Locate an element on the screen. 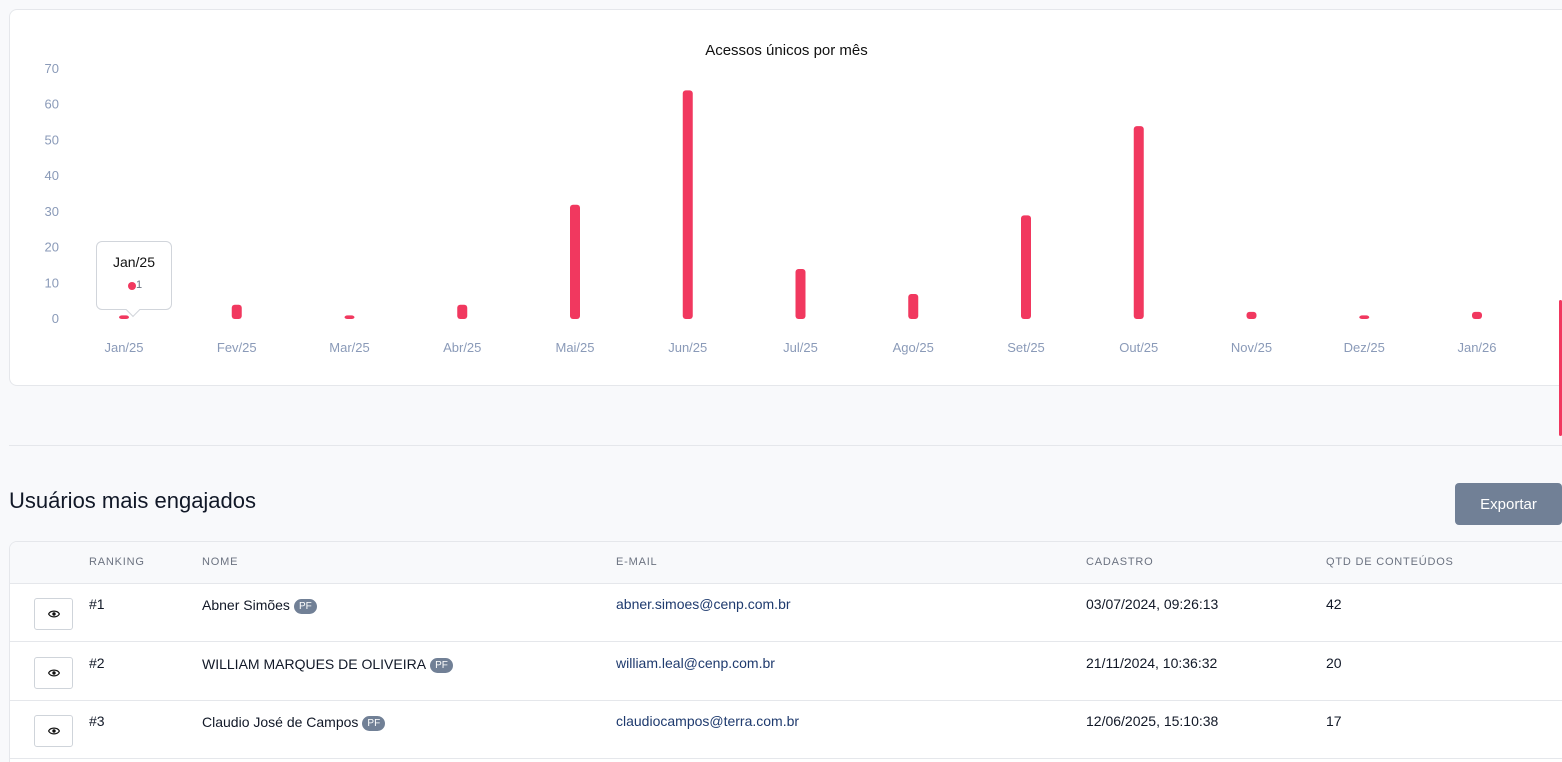 The image size is (1562, 762). y-tick-label: 10 is located at coordinates (52, 282).